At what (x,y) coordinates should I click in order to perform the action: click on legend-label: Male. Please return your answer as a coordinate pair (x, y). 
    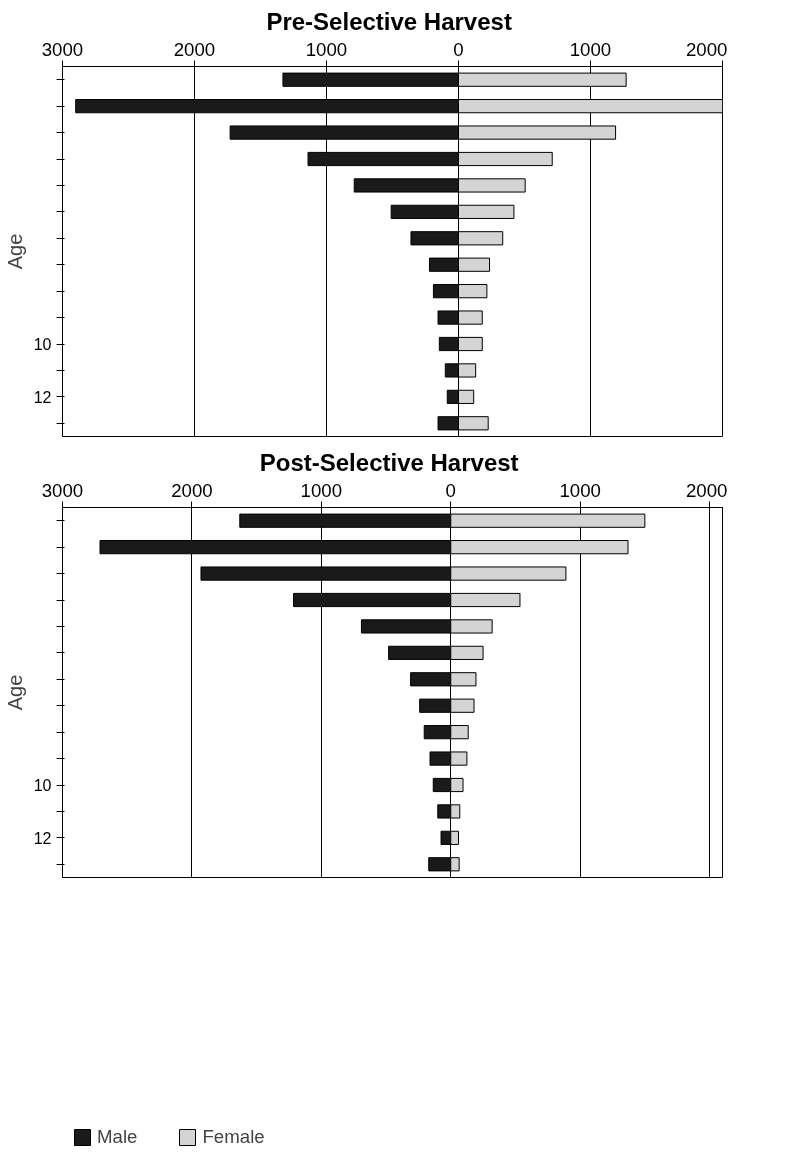
    Looking at the image, I should click on (117, 1137).